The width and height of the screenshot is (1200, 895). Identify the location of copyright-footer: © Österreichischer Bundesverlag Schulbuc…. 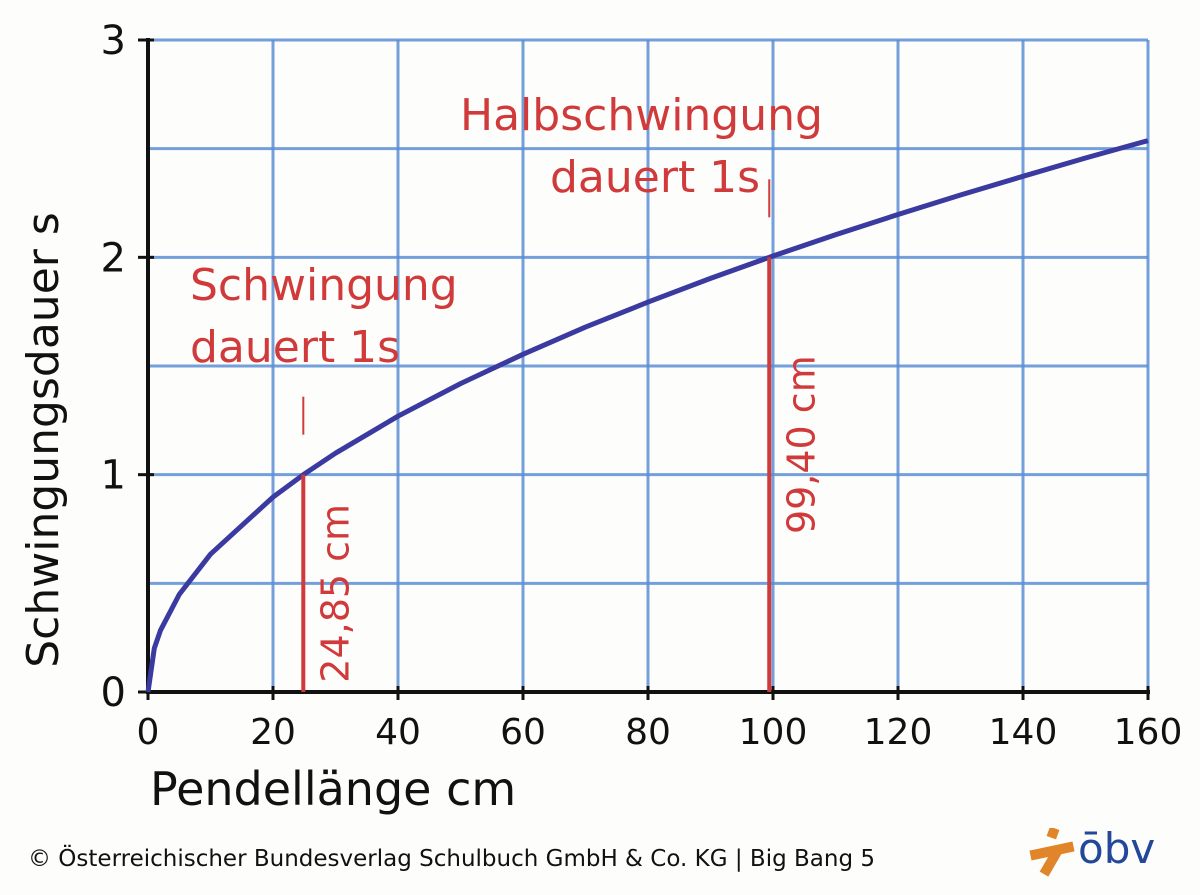
(452, 859).